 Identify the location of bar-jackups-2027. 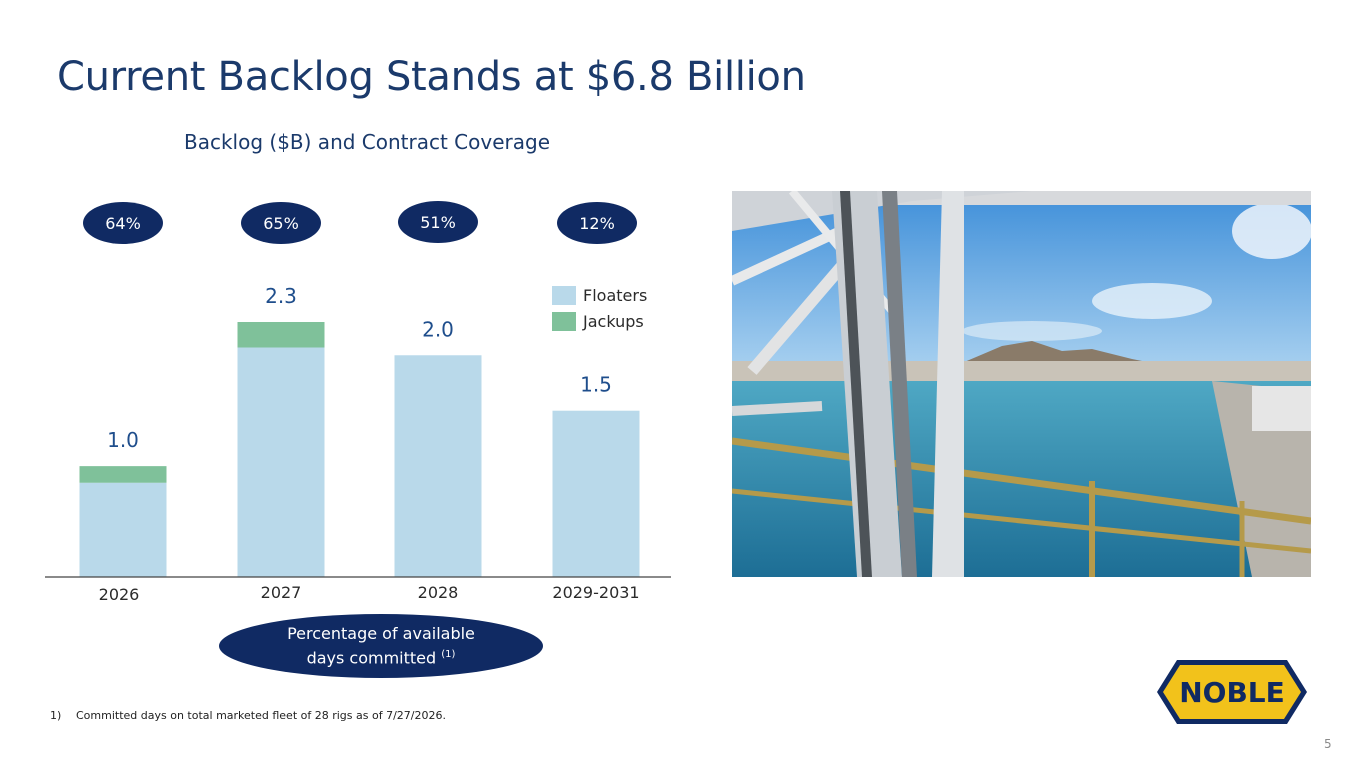
(281, 335).